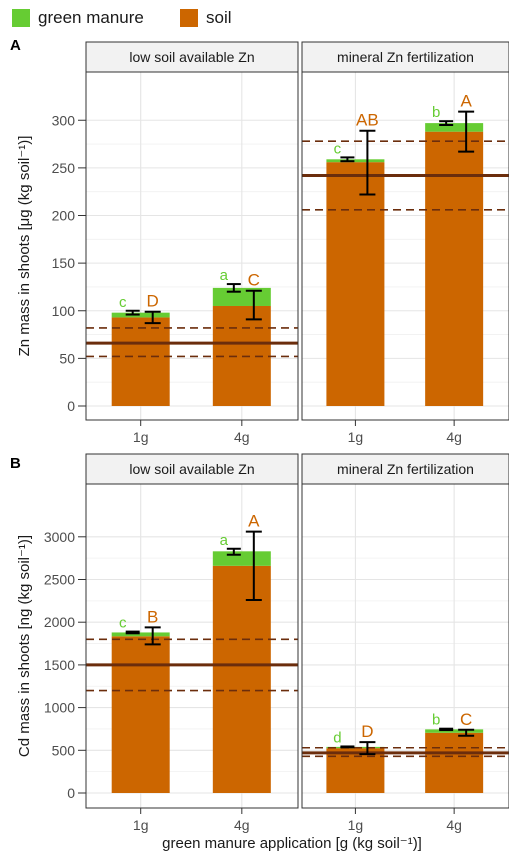 The height and width of the screenshot is (861, 509). I want to click on panel-b-facet-1-bar-4g-soil, so click(241, 679).